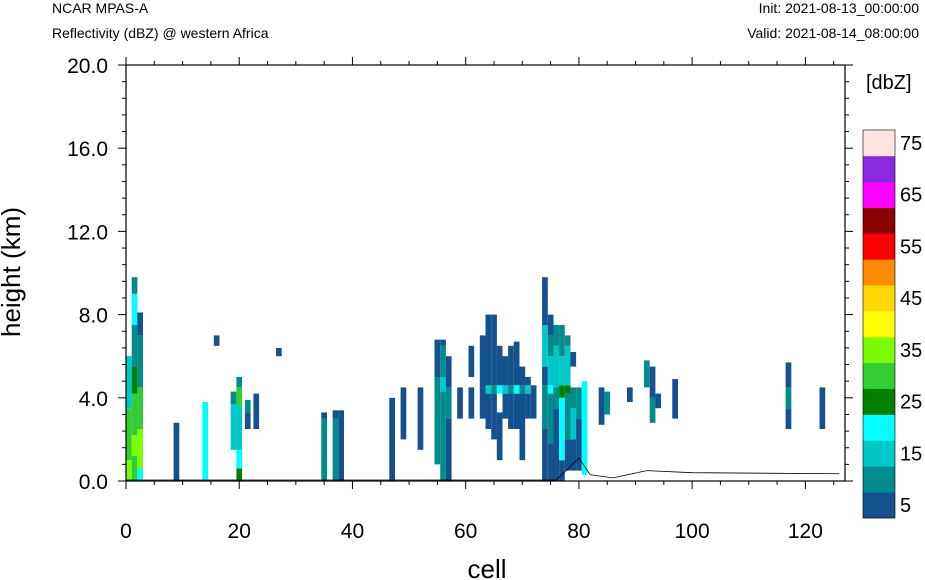  What do you see at coordinates (239, 531) in the screenshot?
I see `x-tick-label: 20` at bounding box center [239, 531].